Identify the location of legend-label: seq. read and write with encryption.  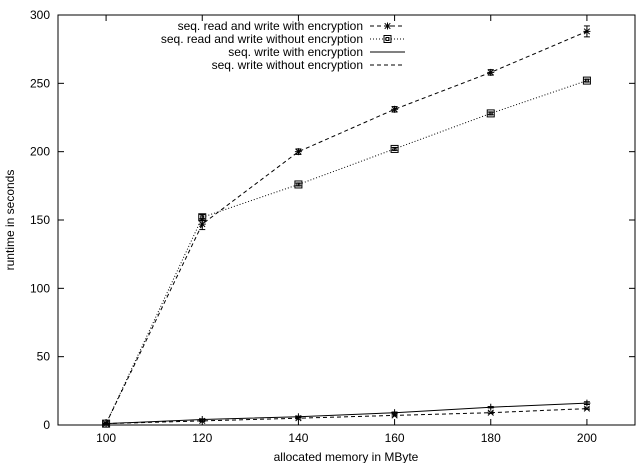
(270, 26).